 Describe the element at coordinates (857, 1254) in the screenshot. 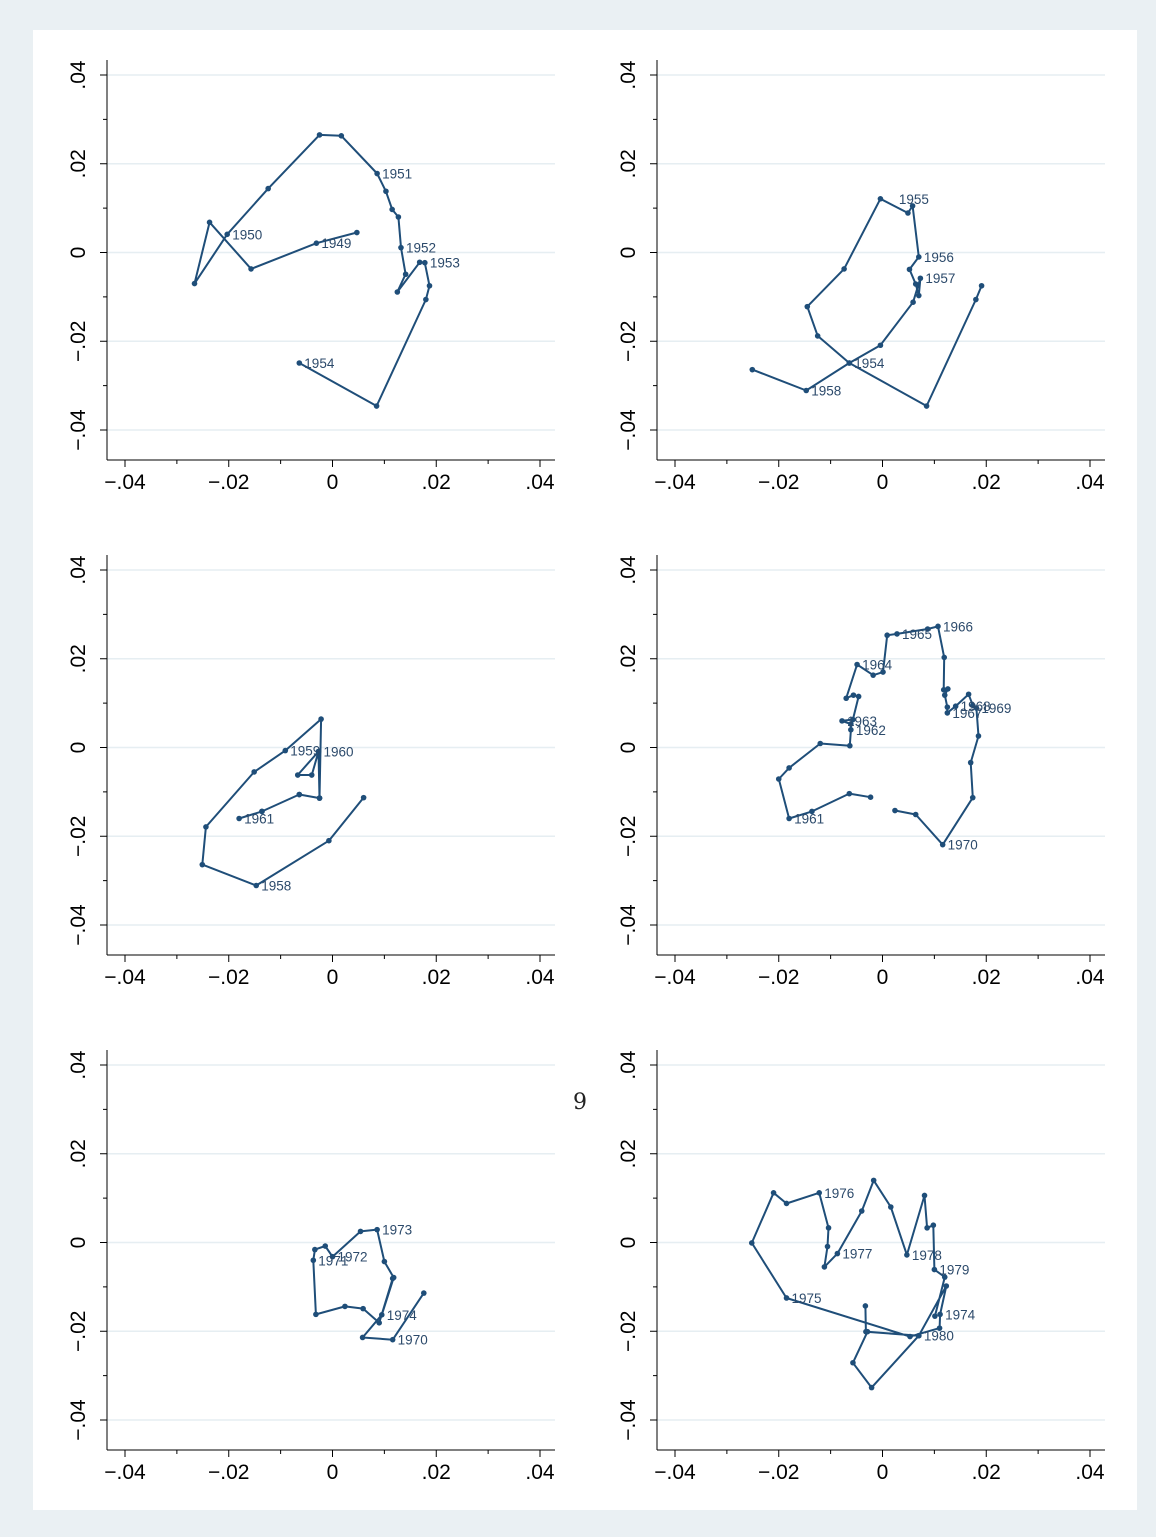

I see `year-label: 1977` at that location.